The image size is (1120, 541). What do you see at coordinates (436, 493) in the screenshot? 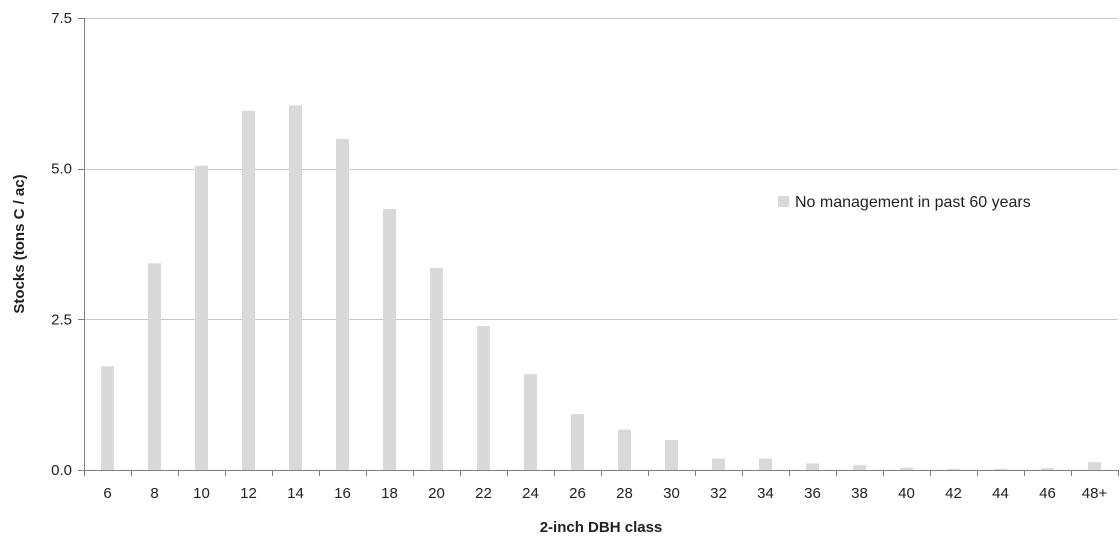
I see `x-tick-label-20: 20` at bounding box center [436, 493].